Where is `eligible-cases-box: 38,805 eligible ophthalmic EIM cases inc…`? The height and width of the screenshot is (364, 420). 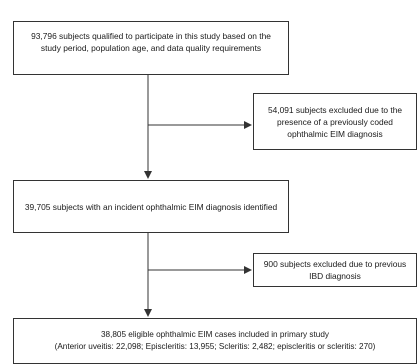 eligible-cases-box: 38,805 eligible ophthalmic EIM cases inc… is located at coordinates (215, 341).